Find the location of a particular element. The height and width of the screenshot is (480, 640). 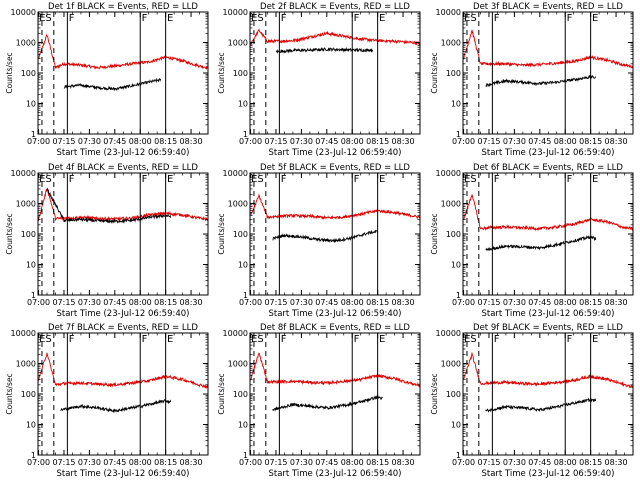

panel-title: Det 2f BLACK = Events, RED = LLD is located at coordinates (335, 7).